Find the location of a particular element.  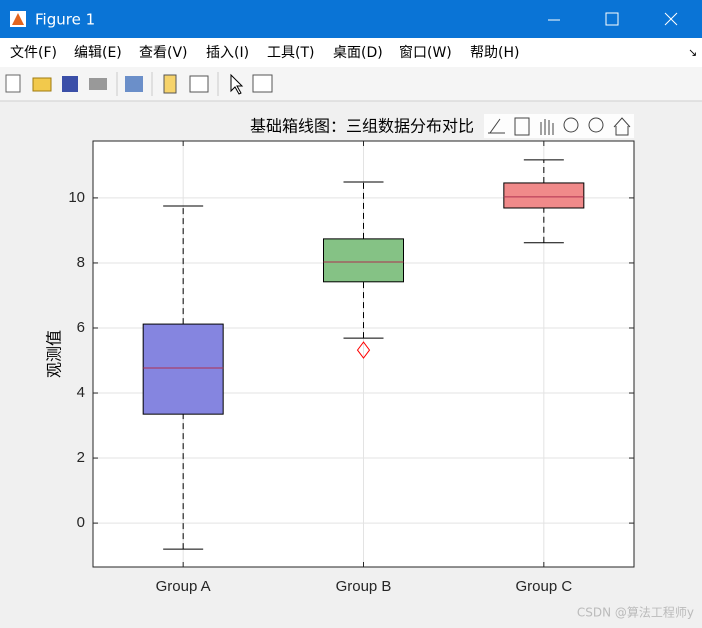

y-tick-label: 2 is located at coordinates (81, 457).